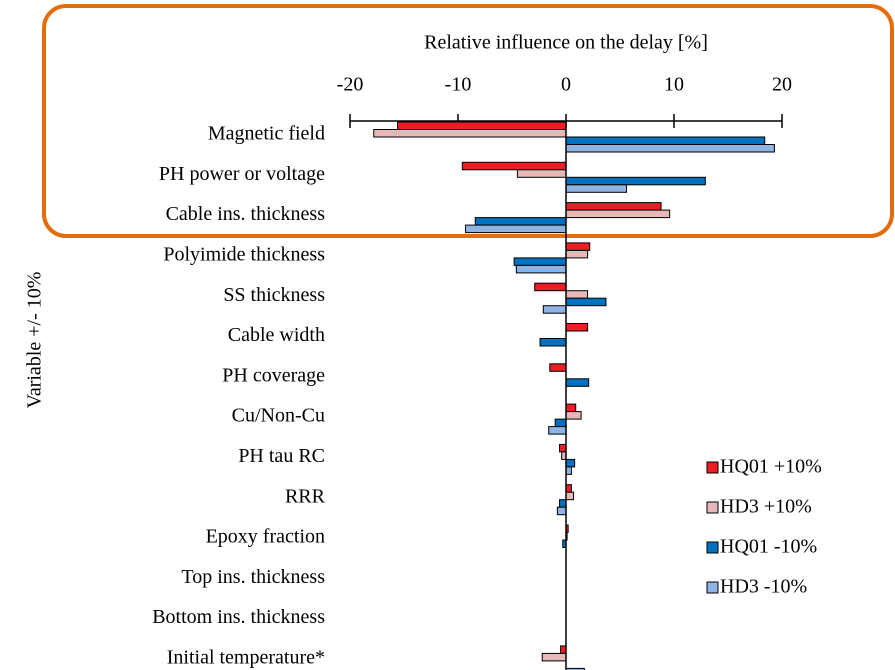  Describe the element at coordinates (35, 340) in the screenshot. I see `y-axis-title: Variable +/- 10%` at that location.